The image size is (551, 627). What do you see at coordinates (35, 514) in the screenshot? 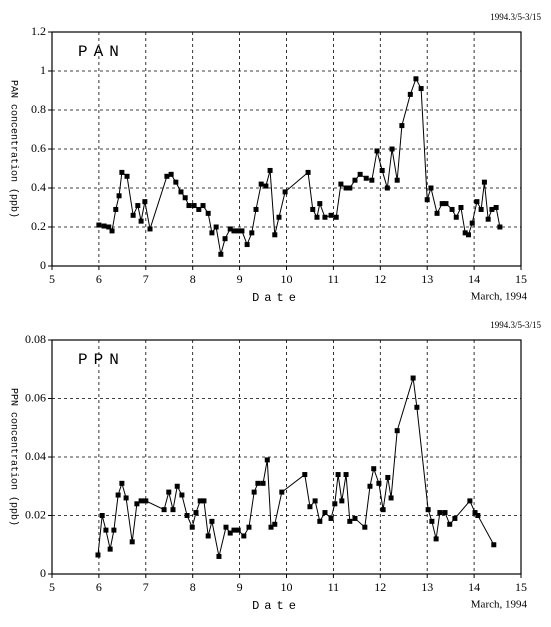
I see `y-tick-label: 0.02` at bounding box center [35, 514].